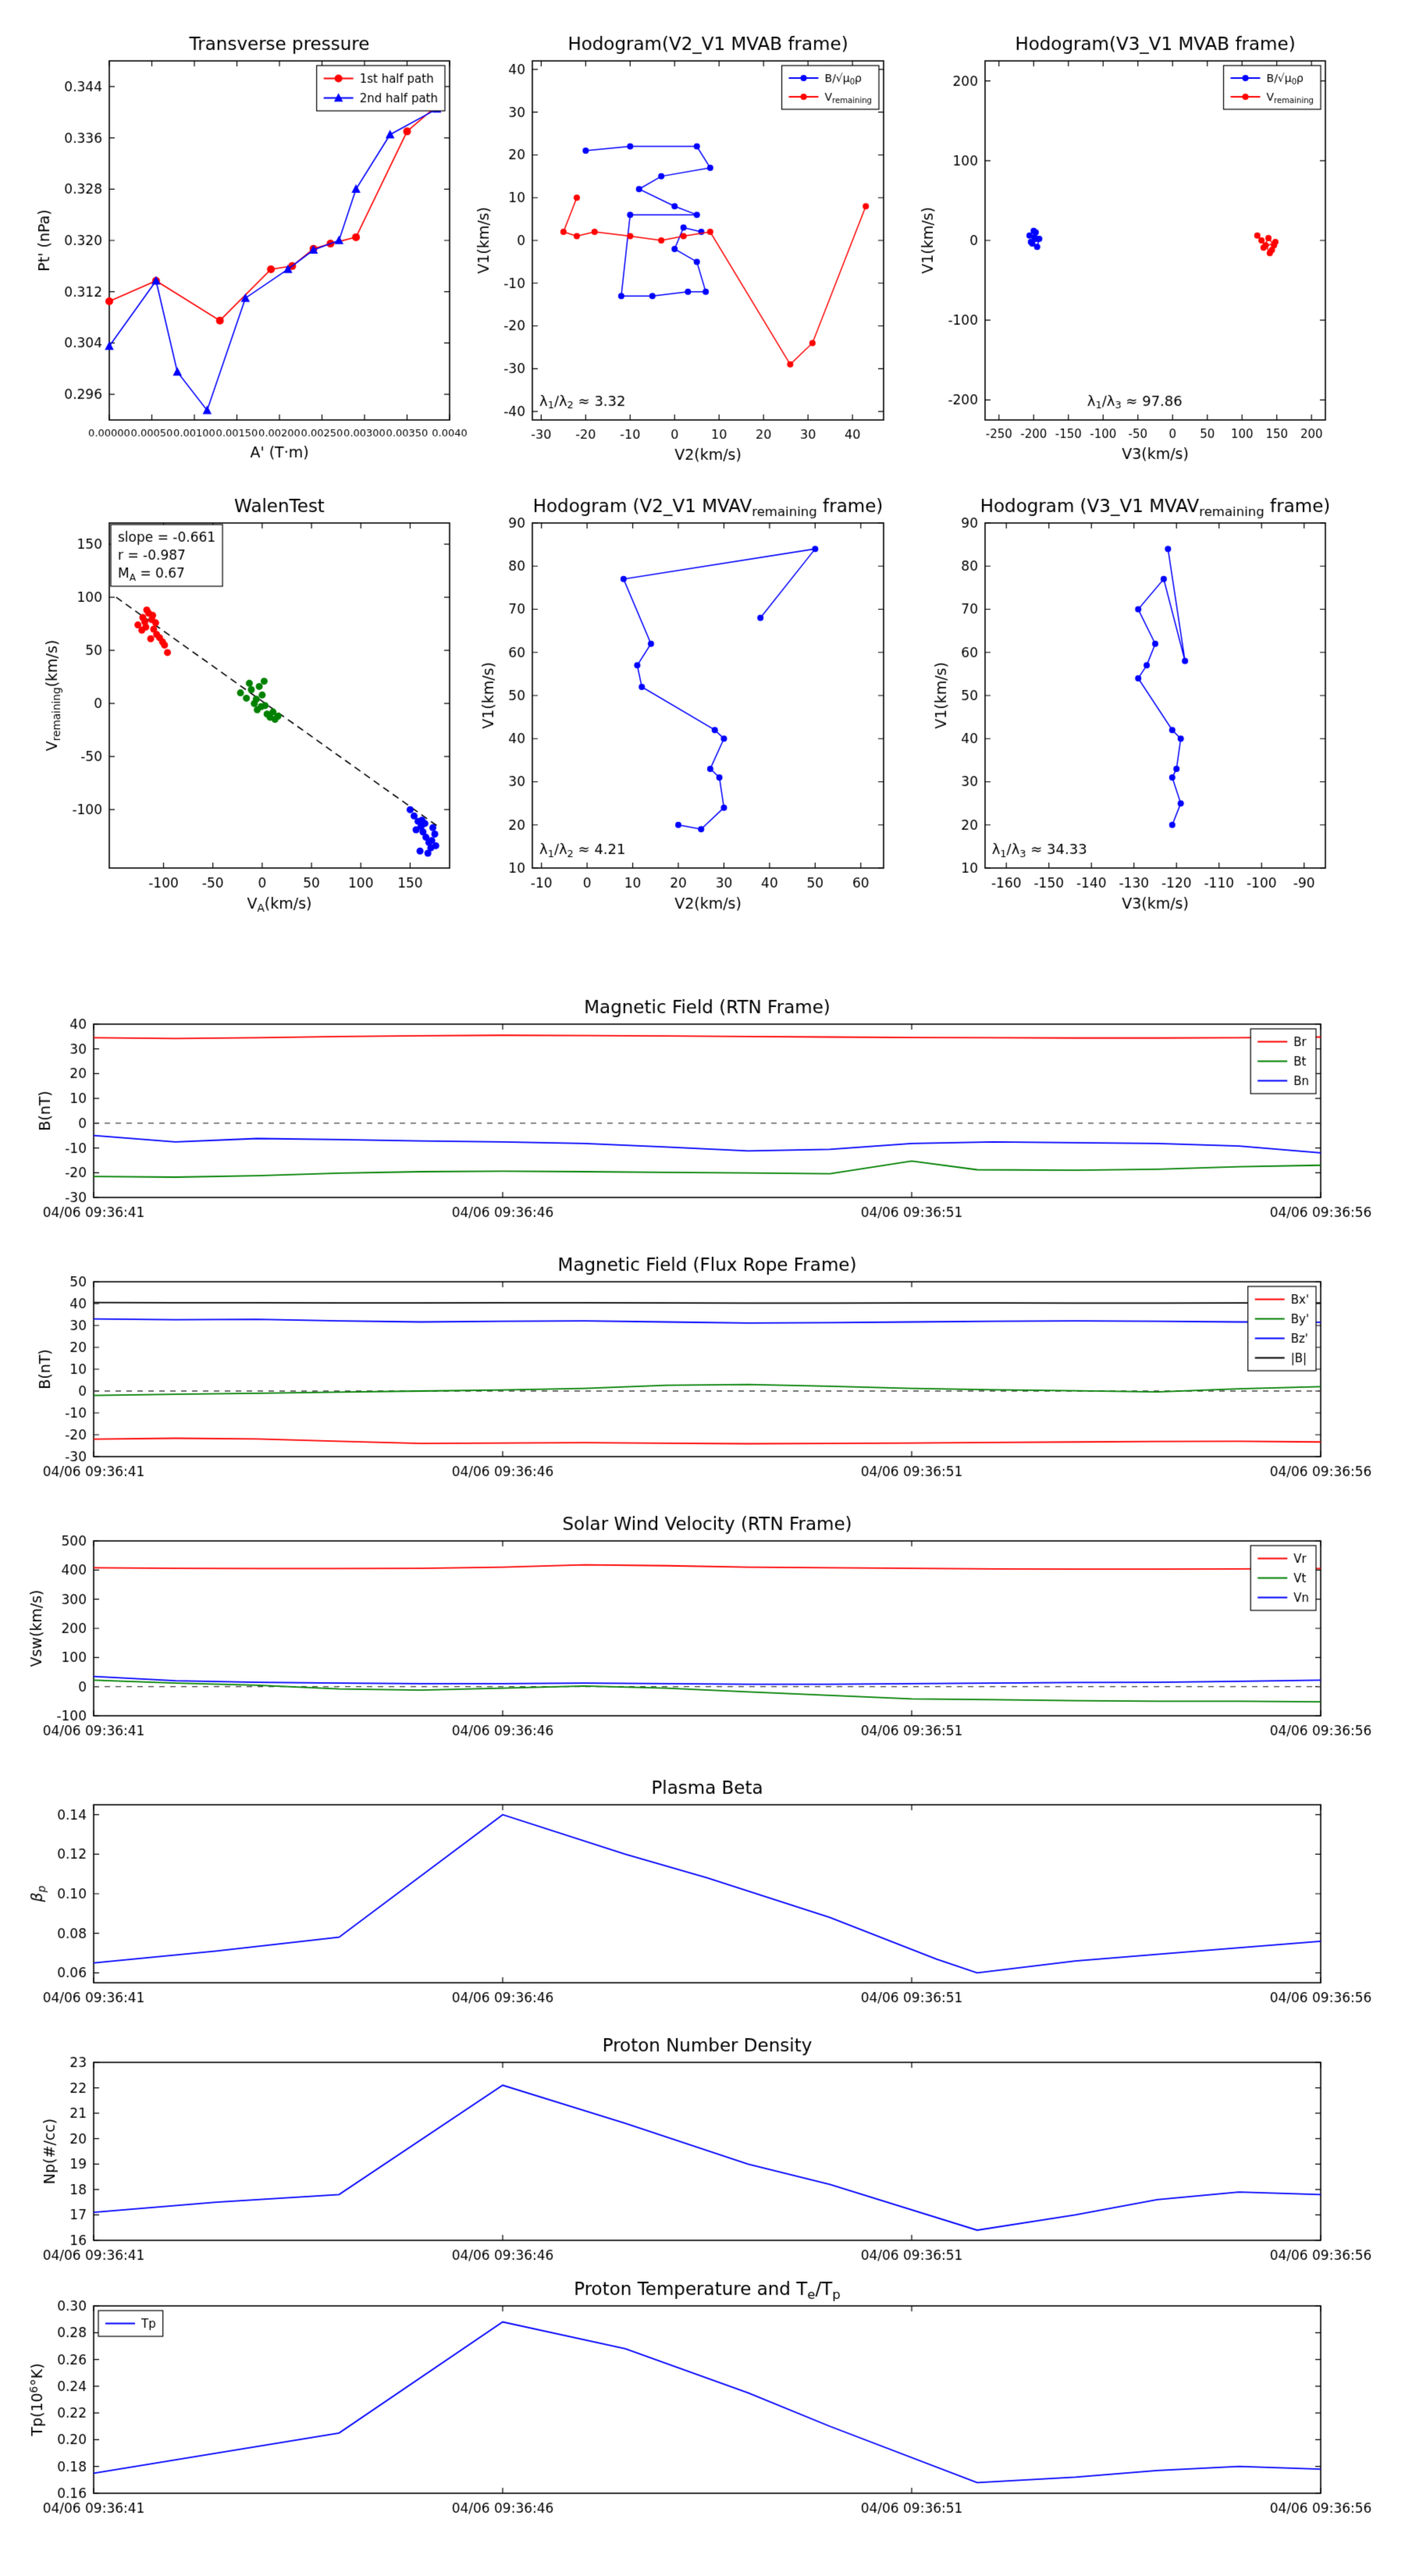 The height and width of the screenshot is (2576, 1405). I want to click on panel-hodogram-v3v1-mvav, so click(1128, 703).